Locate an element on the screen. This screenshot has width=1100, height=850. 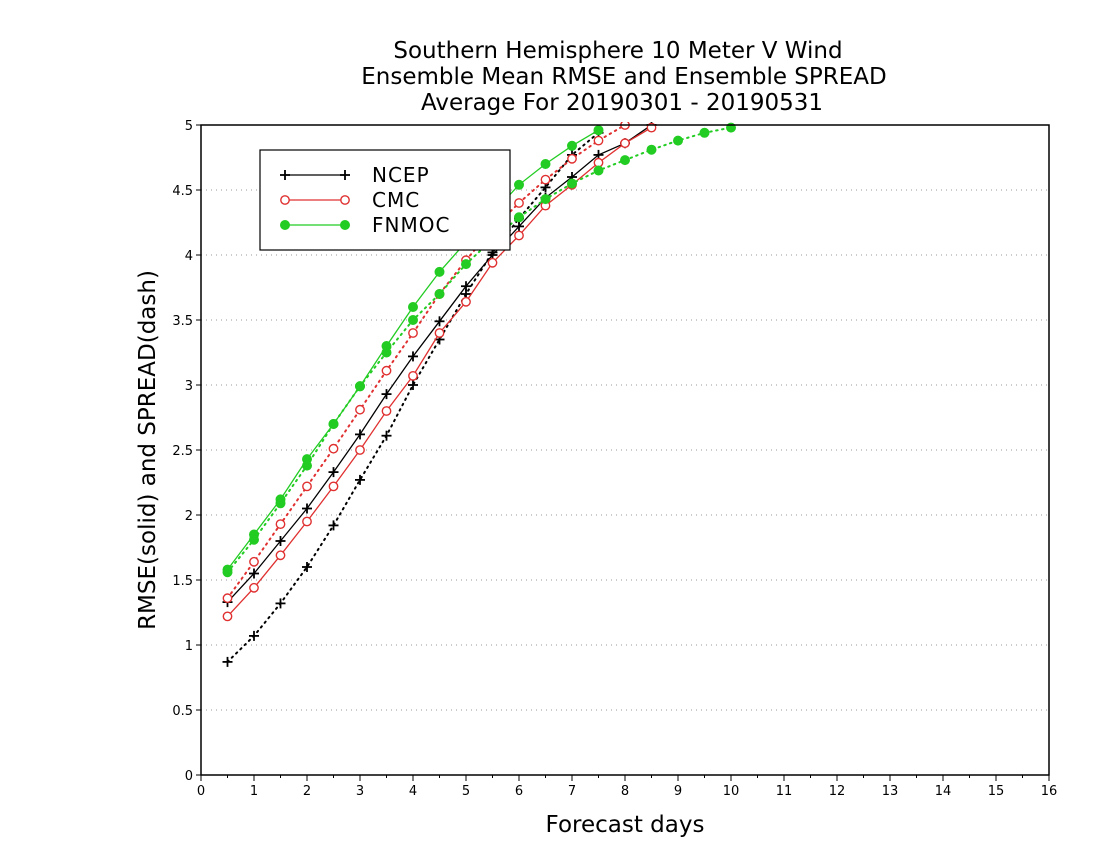
legend-label: NCEP is located at coordinates (401, 175).